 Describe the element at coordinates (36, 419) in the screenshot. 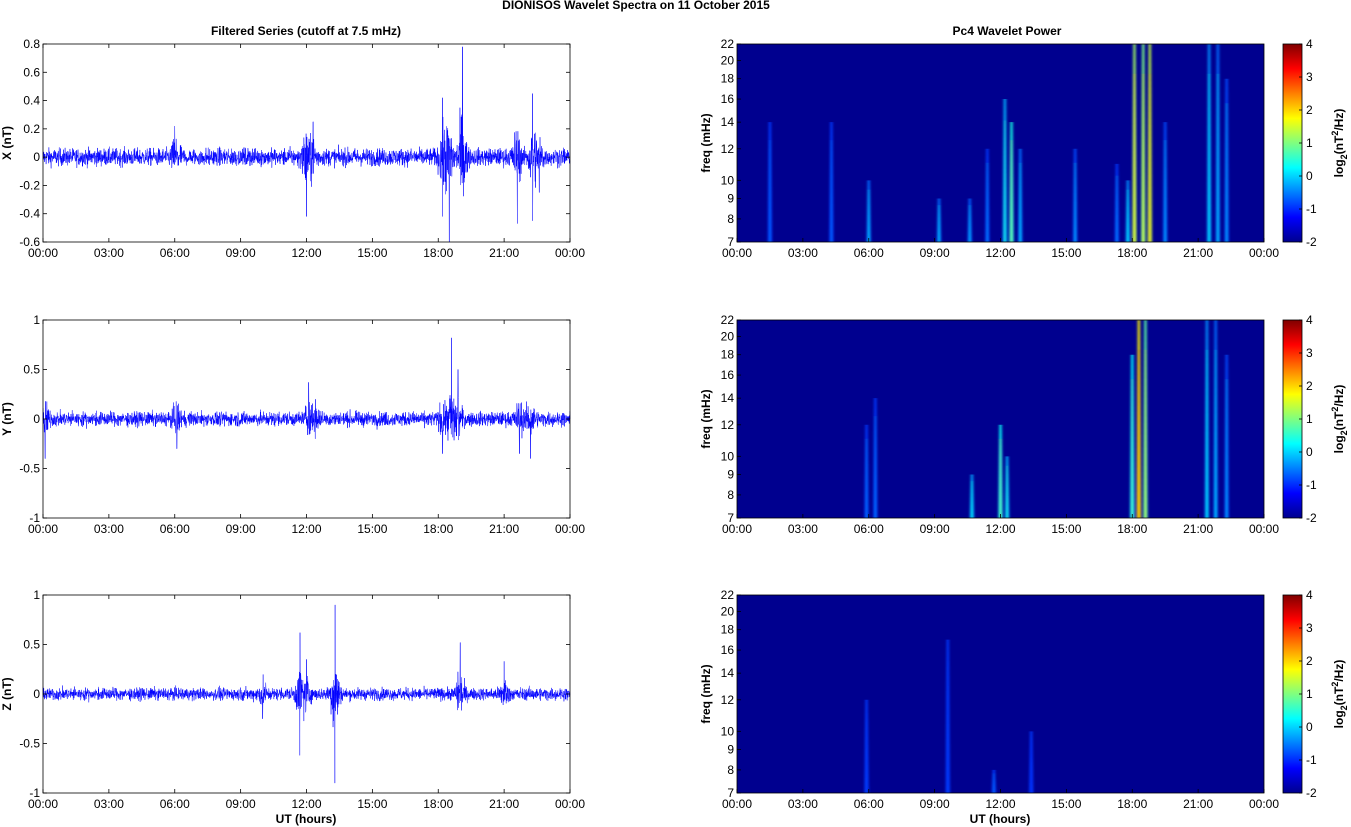

I see `y-tick-label: 0` at that location.